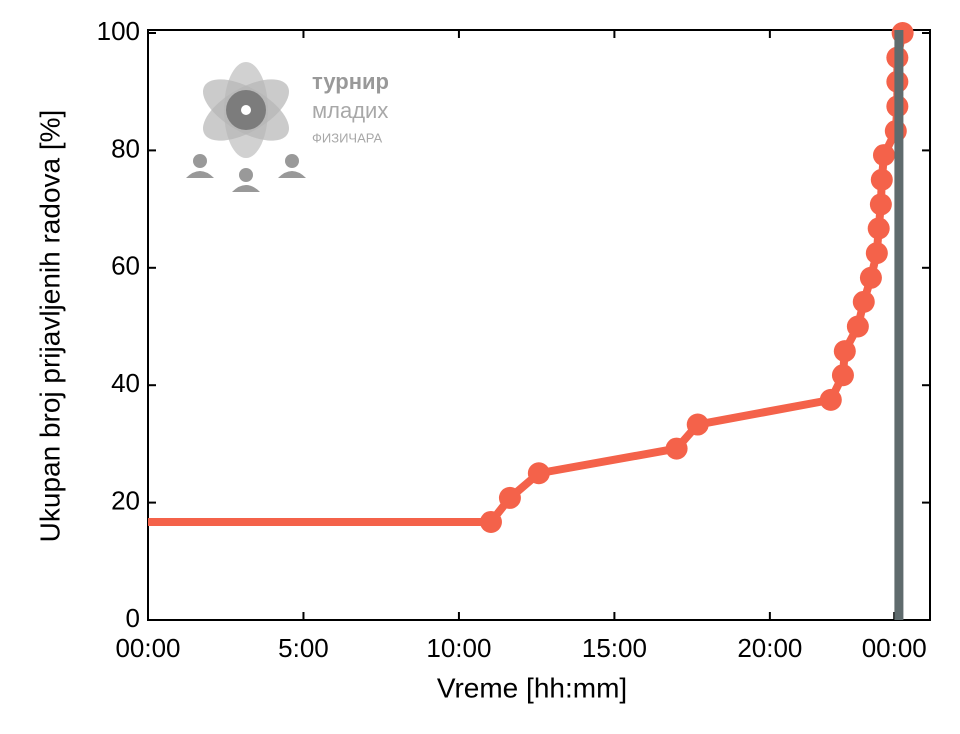 The image size is (960, 734). Describe the element at coordinates (303, 648) in the screenshot. I see `x-tick-label: 5:00` at that location.